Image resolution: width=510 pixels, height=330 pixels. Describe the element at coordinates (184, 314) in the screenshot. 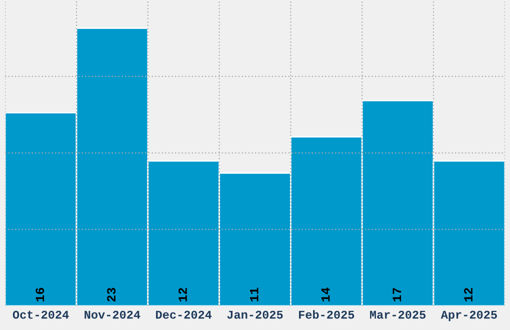

I see `x-tick-label: Dec-2024` at that location.